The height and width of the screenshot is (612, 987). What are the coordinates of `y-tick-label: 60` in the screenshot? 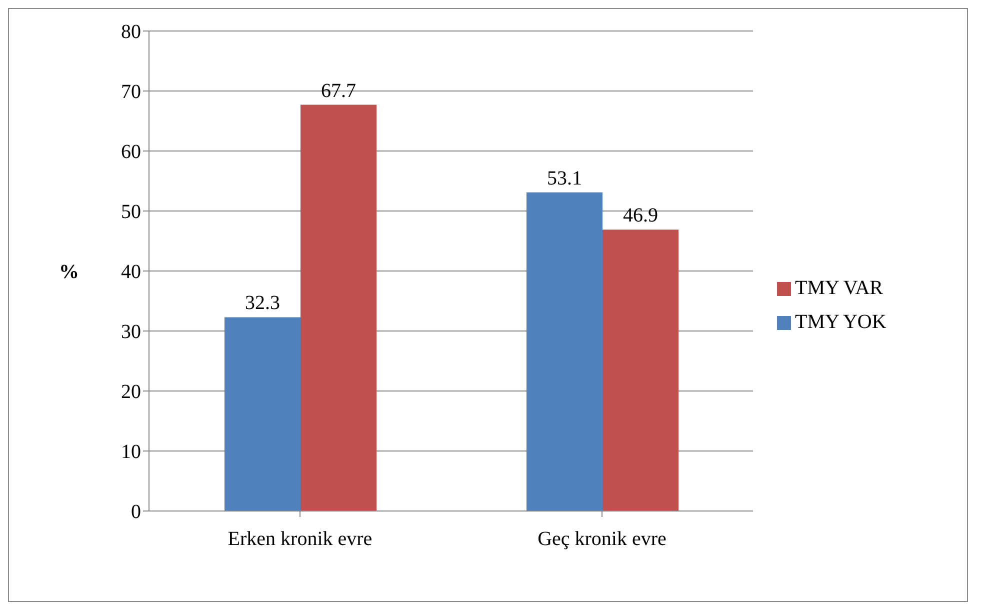 It's located at (131, 152).